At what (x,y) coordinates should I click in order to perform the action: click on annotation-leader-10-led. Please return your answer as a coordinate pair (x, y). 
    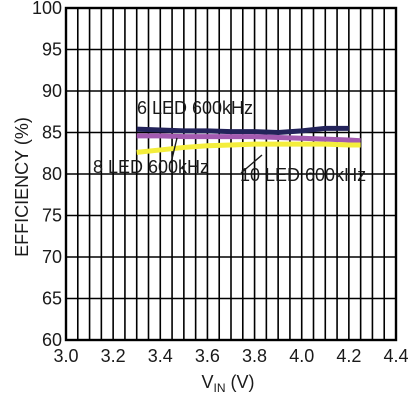
    Looking at the image, I should click on (251, 164).